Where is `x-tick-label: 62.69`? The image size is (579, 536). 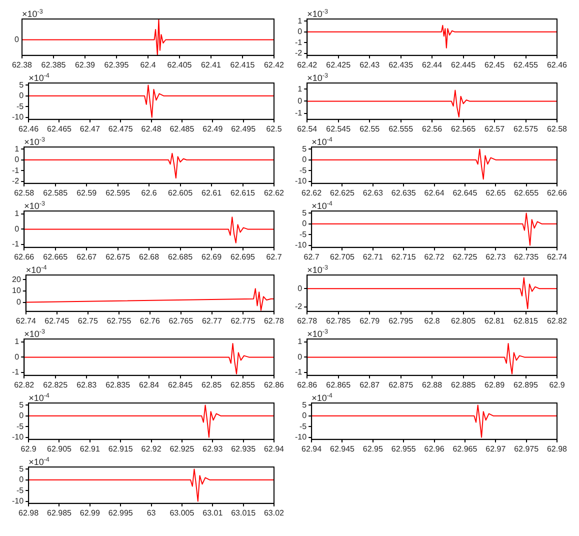
x-tick-label: 62.69 is located at coordinates (212, 257).